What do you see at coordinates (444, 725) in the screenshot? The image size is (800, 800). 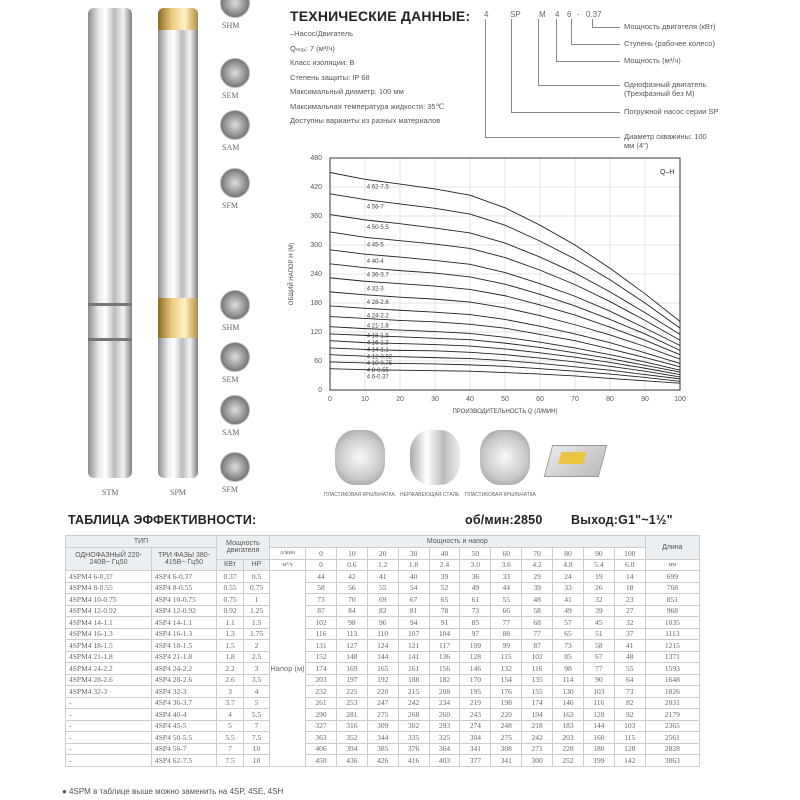 I see `head-value: 293` at bounding box center [444, 725].